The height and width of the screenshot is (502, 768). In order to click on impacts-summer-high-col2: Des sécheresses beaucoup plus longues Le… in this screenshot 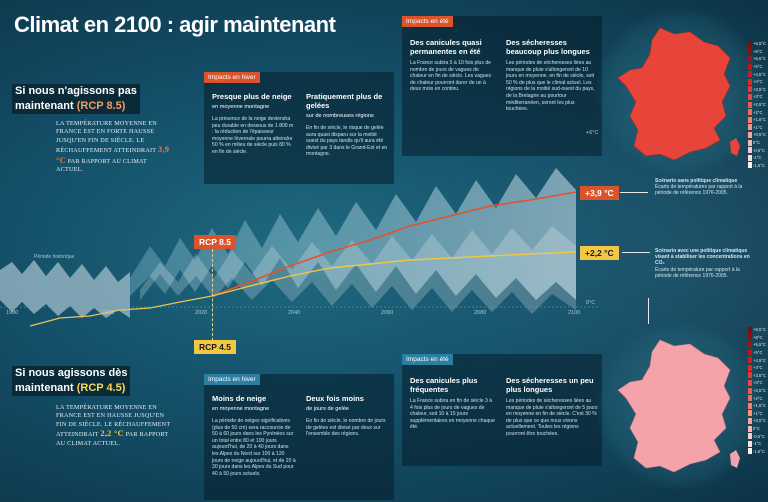, I will do `click(552, 75)`.